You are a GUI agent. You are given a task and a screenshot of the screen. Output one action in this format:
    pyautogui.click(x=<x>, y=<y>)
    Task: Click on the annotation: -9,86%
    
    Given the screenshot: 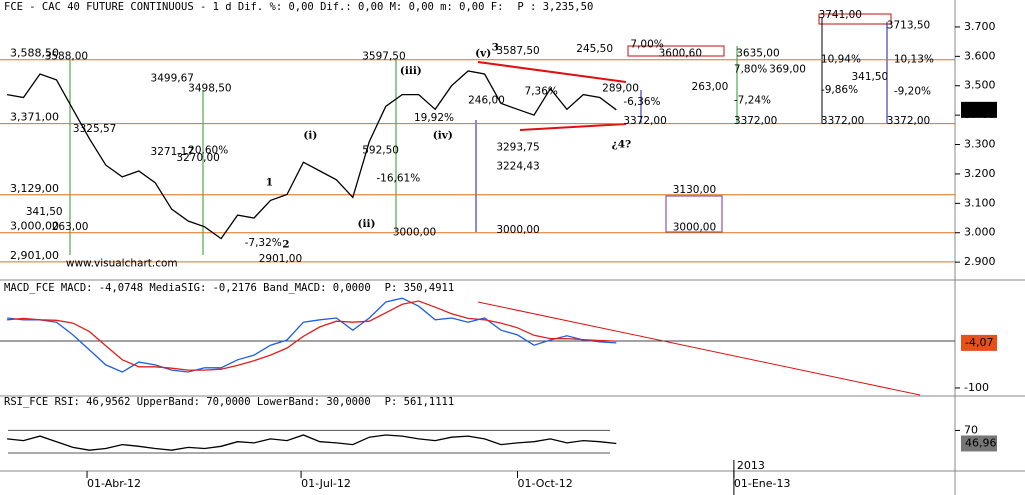 What is the action you would take?
    pyautogui.click(x=839, y=90)
    